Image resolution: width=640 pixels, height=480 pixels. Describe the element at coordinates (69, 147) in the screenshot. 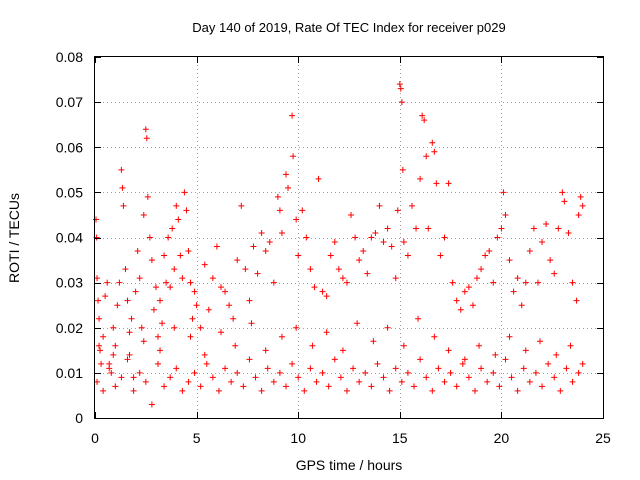

I see `y-tick-label: 0.06` at that location.